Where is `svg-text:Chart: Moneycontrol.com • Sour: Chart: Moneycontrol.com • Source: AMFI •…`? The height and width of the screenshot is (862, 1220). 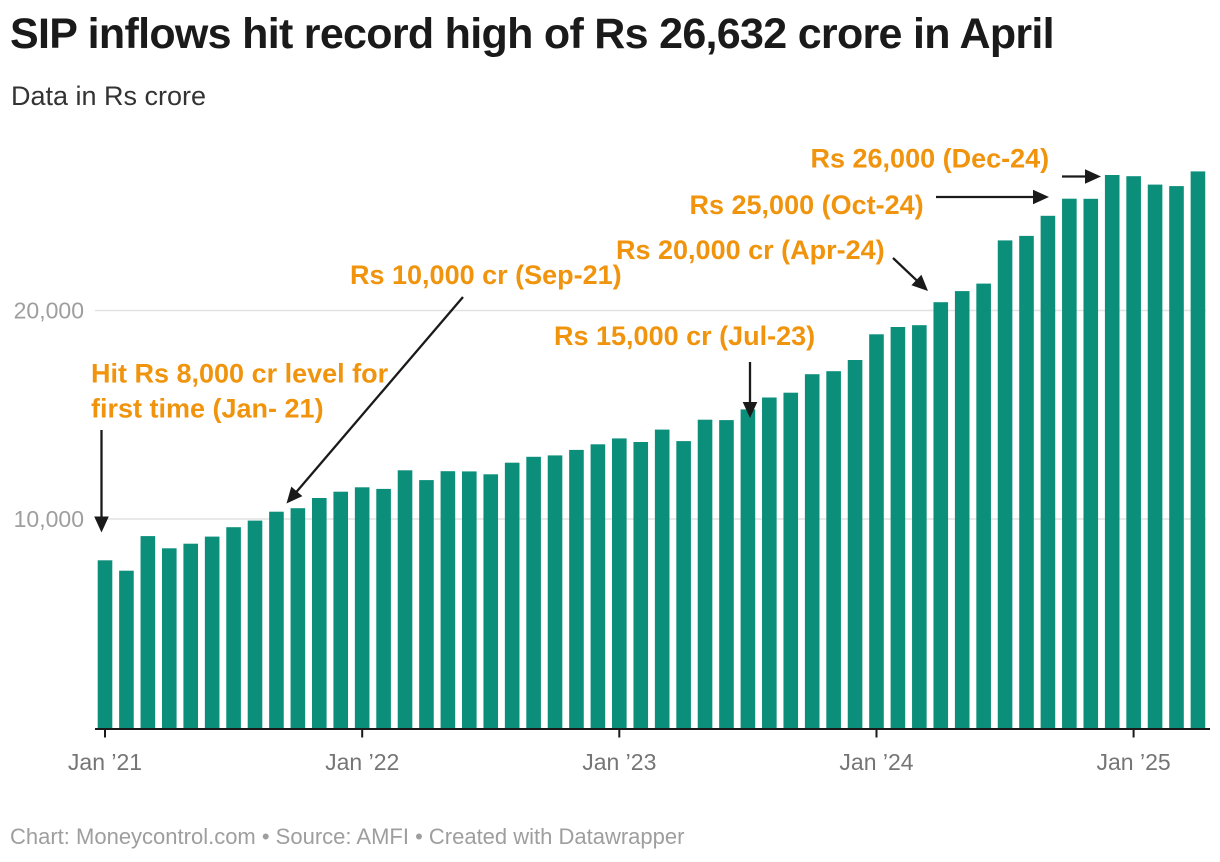 svg-text:Chart: Moneycontrol.com • Sour: Chart: Moneycontrol.com • Source: AMFI •… is located at coordinates (347, 836).